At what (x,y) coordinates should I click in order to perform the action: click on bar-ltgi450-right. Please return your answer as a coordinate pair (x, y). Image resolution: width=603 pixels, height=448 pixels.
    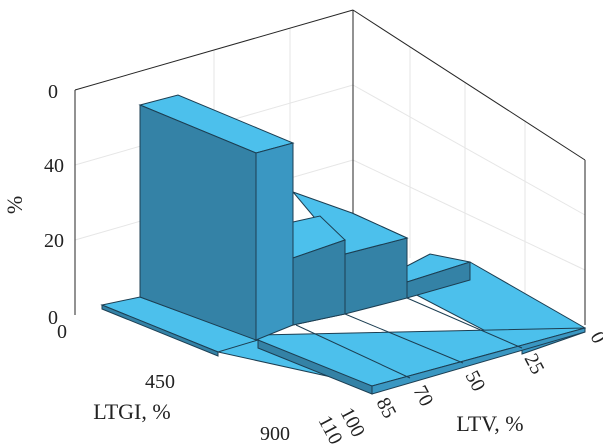
    Looking at the image, I should click on (478, 361).